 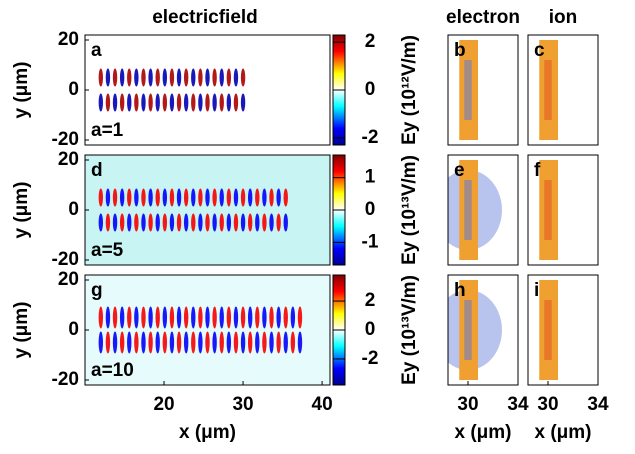 What do you see at coordinates (370, 177) in the screenshot?
I see `colorbar-tick-label: 1` at bounding box center [370, 177].